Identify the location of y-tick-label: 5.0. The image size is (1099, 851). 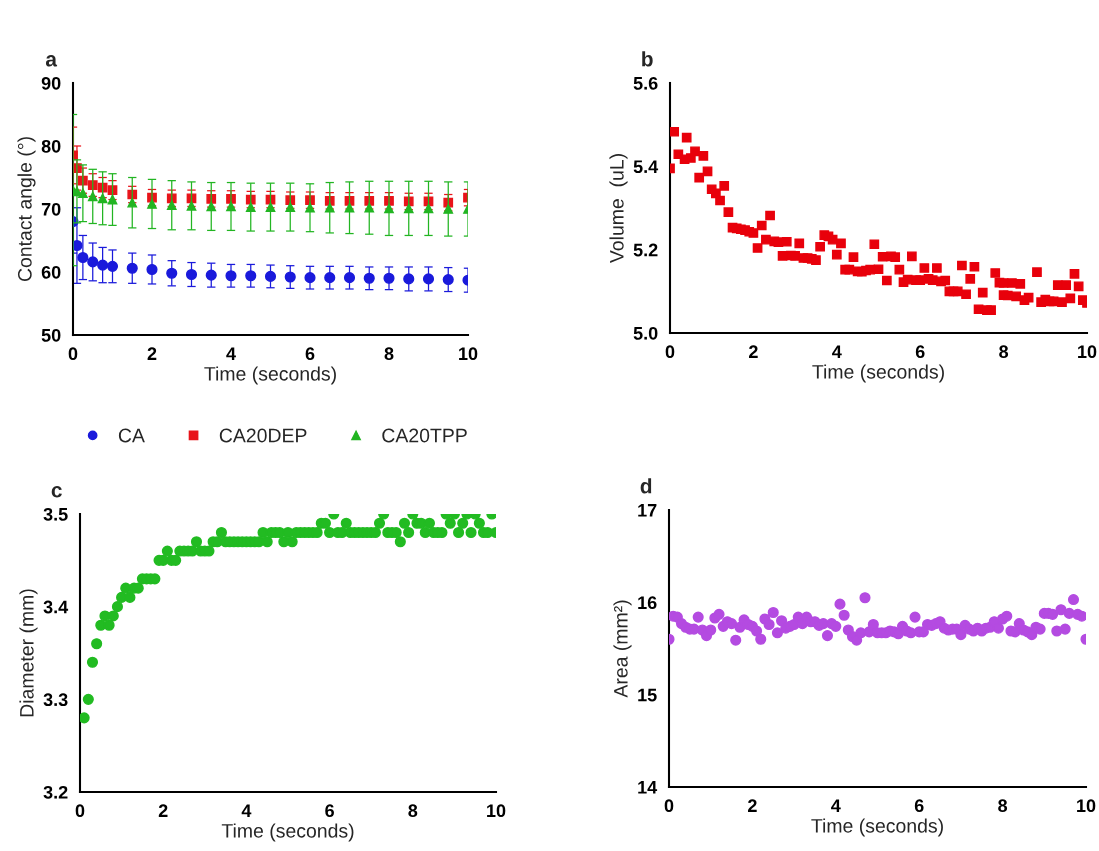
(645, 333).